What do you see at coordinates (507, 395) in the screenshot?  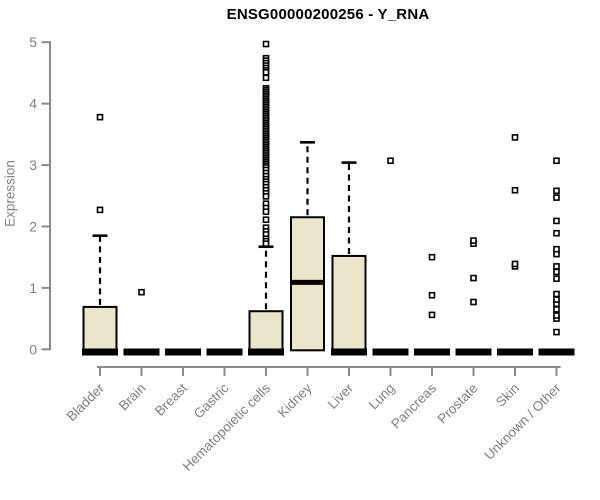 I see `x-tick-label: Skin` at bounding box center [507, 395].